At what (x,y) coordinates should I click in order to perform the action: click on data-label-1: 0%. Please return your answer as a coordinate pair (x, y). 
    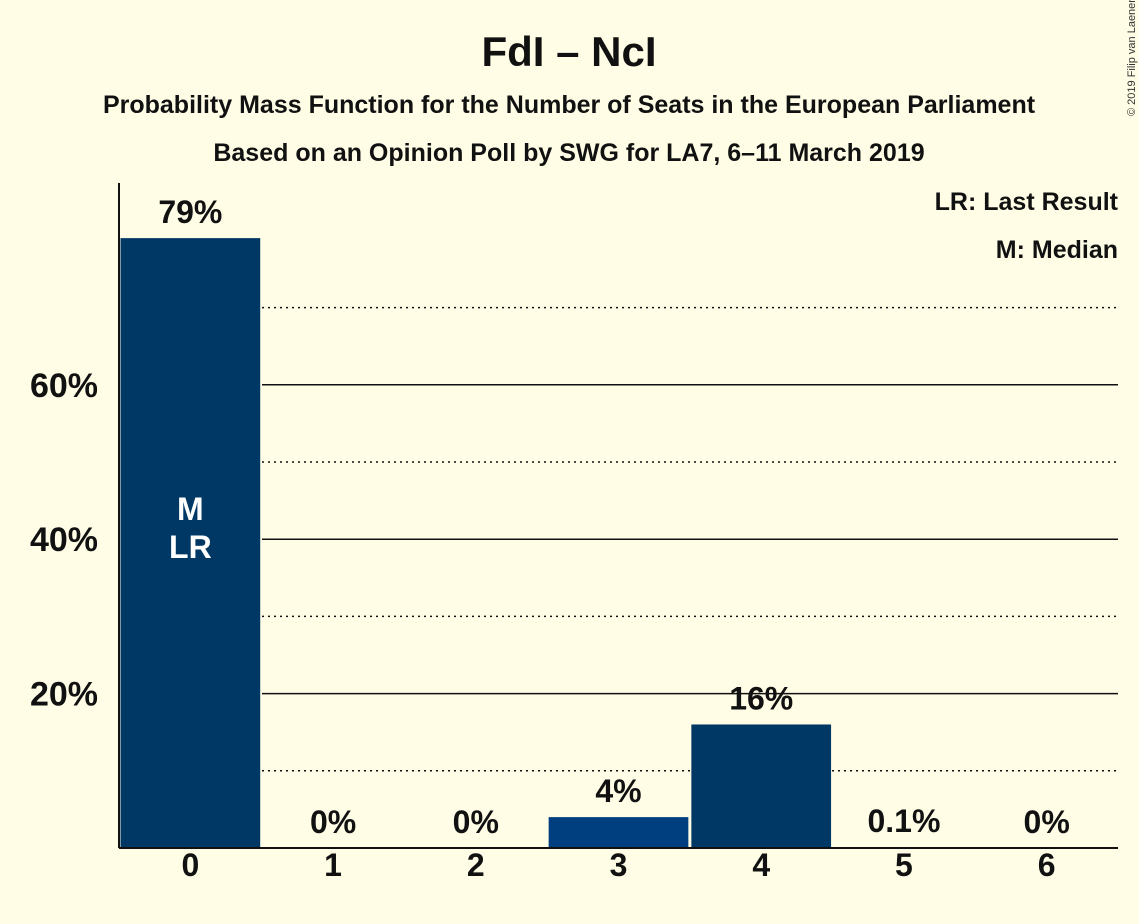
    Looking at the image, I should click on (333, 822).